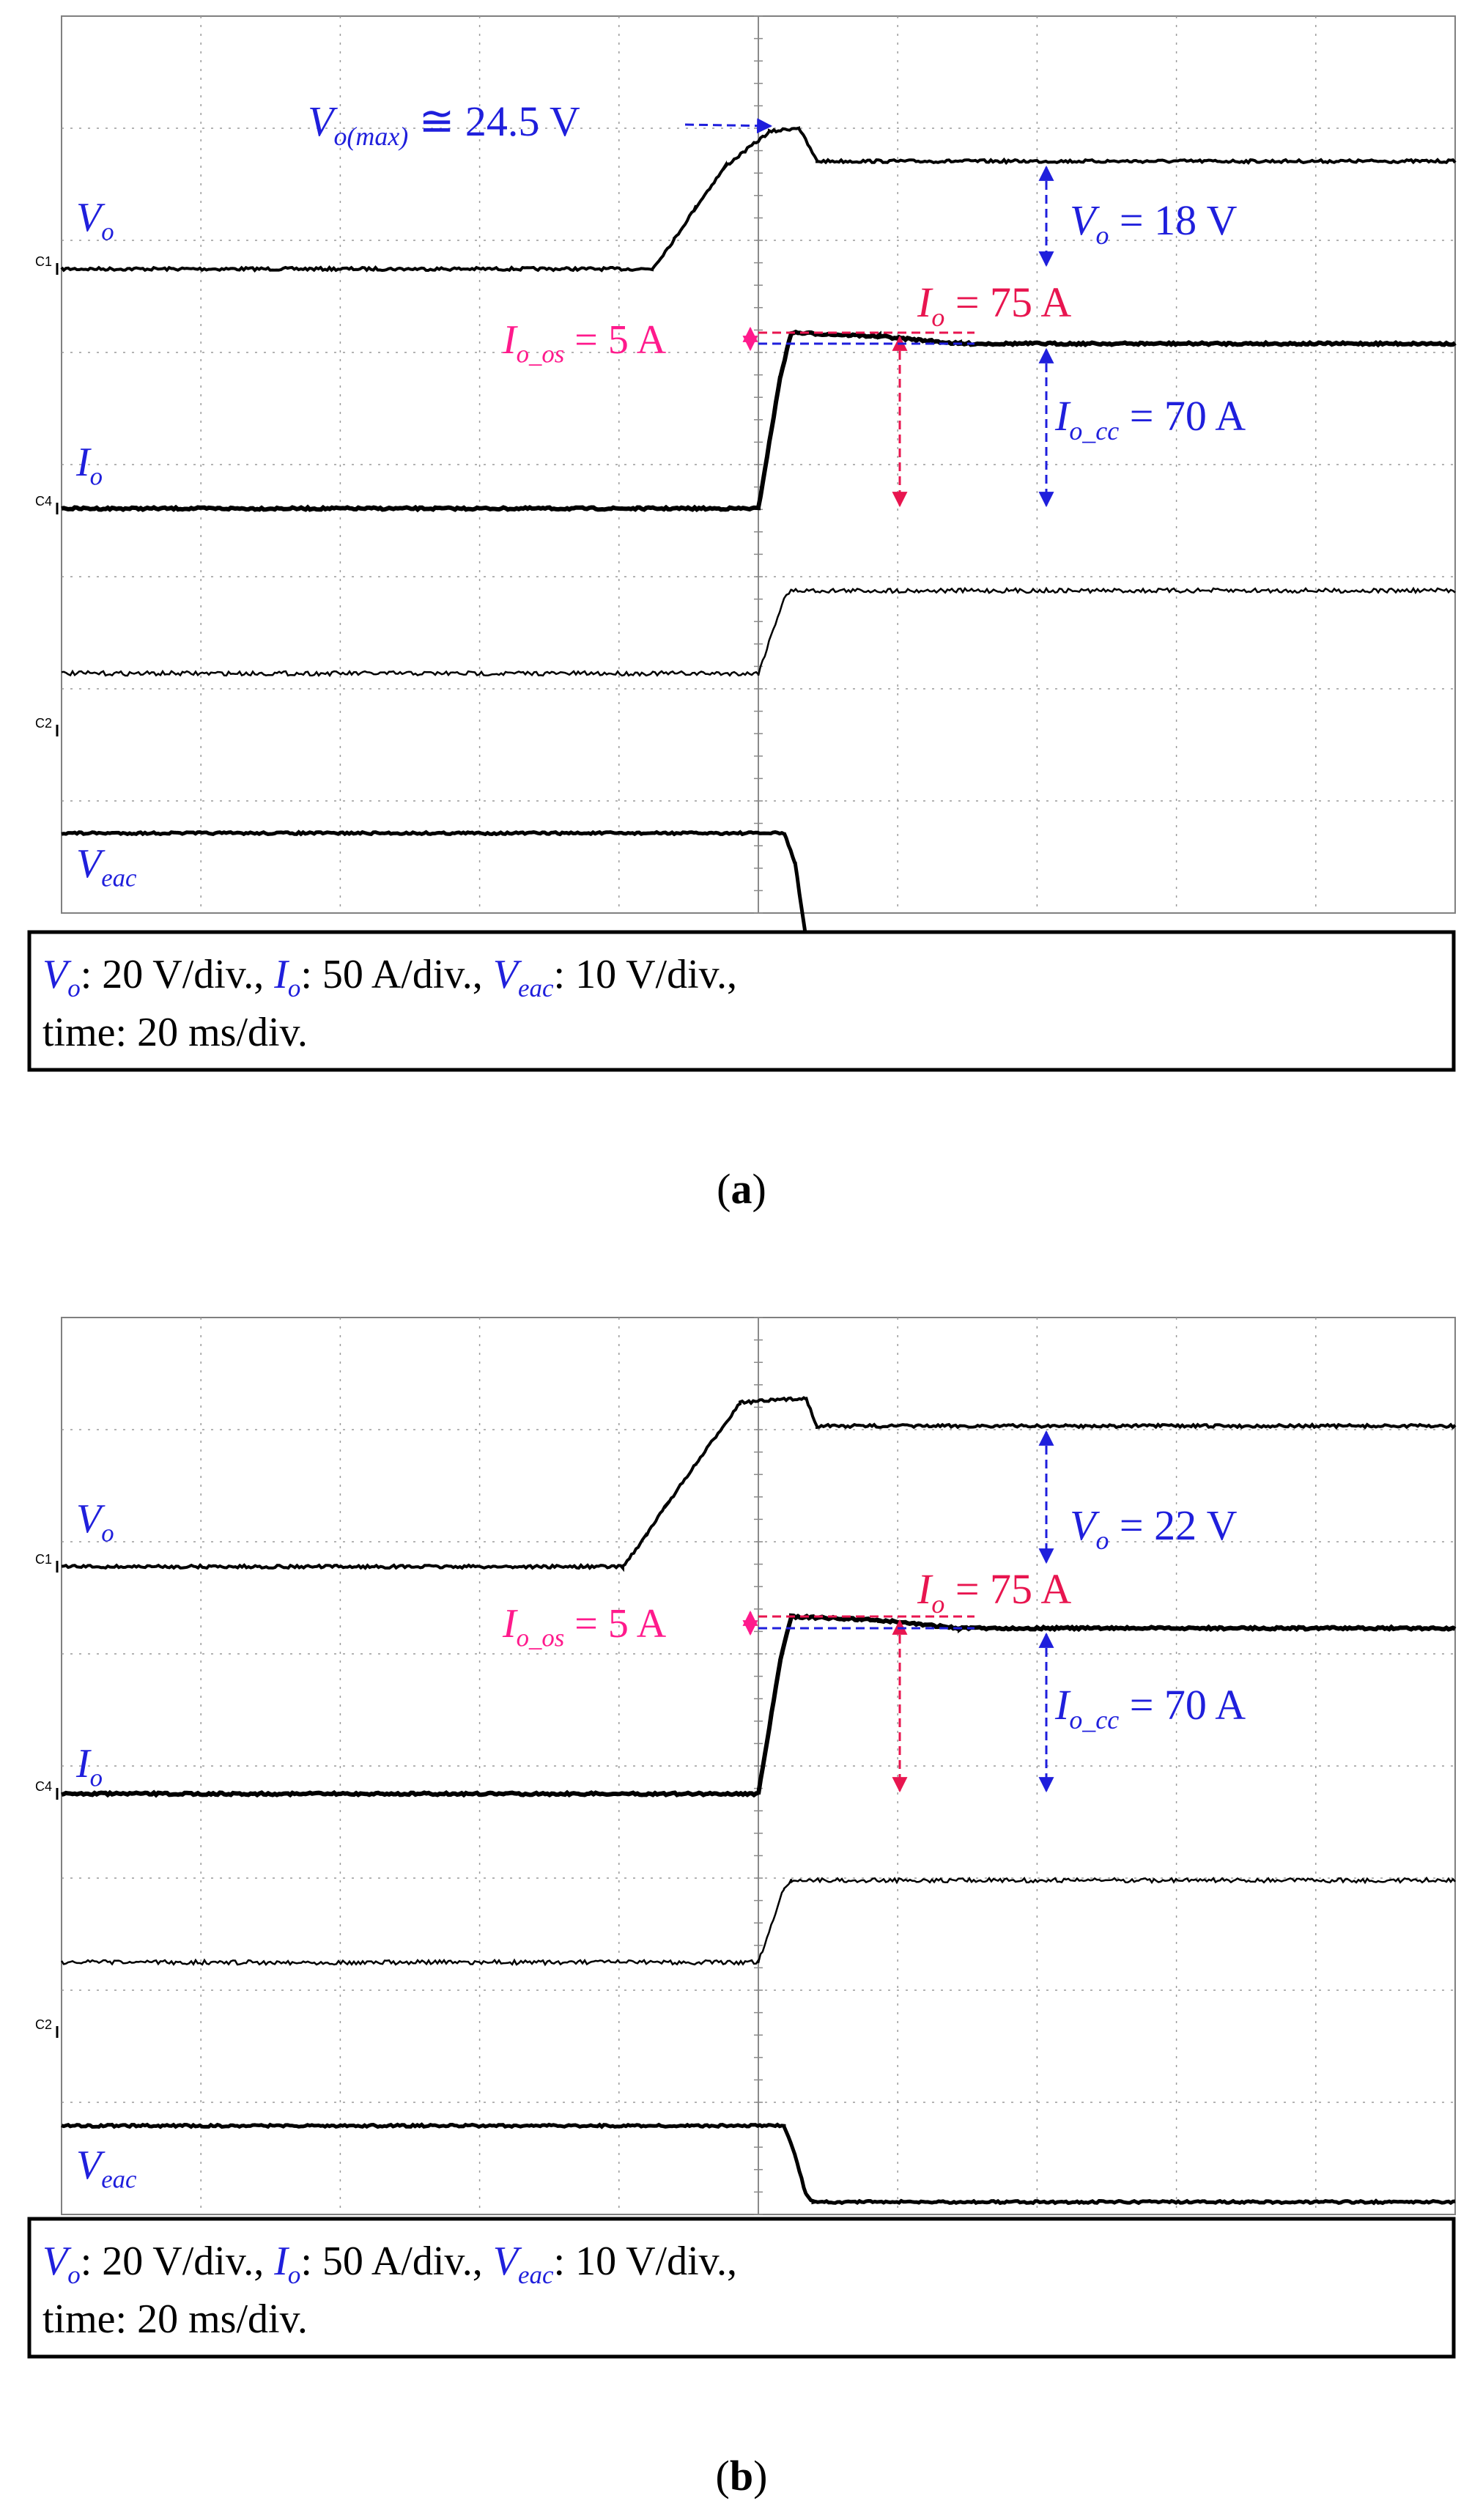 The width and height of the screenshot is (1483, 2520). I want to click on annotation-vo: Vo = 18 V, so click(1154, 223).